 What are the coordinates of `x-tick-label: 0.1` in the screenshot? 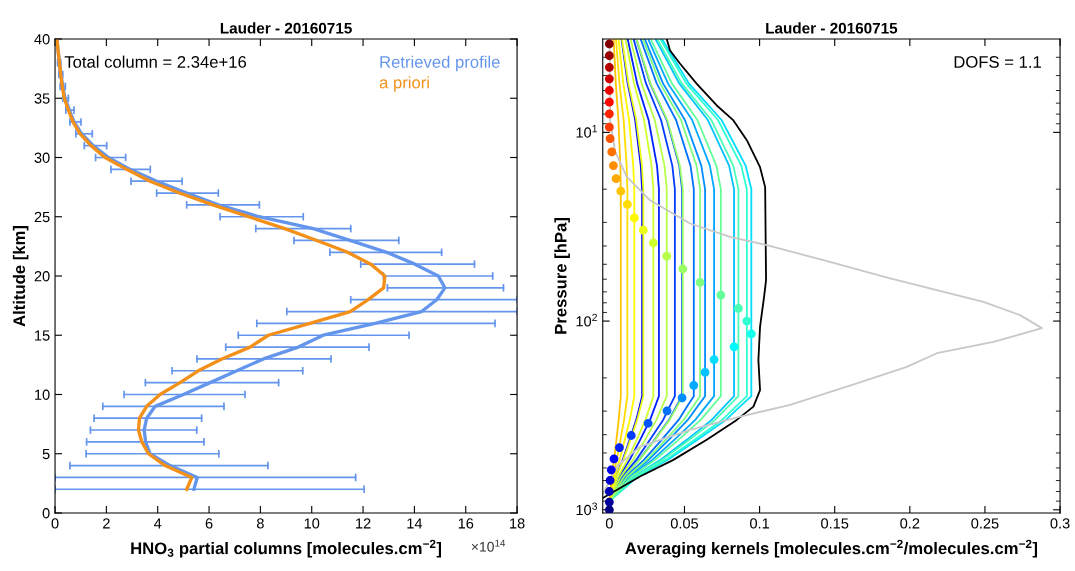 It's located at (760, 523).